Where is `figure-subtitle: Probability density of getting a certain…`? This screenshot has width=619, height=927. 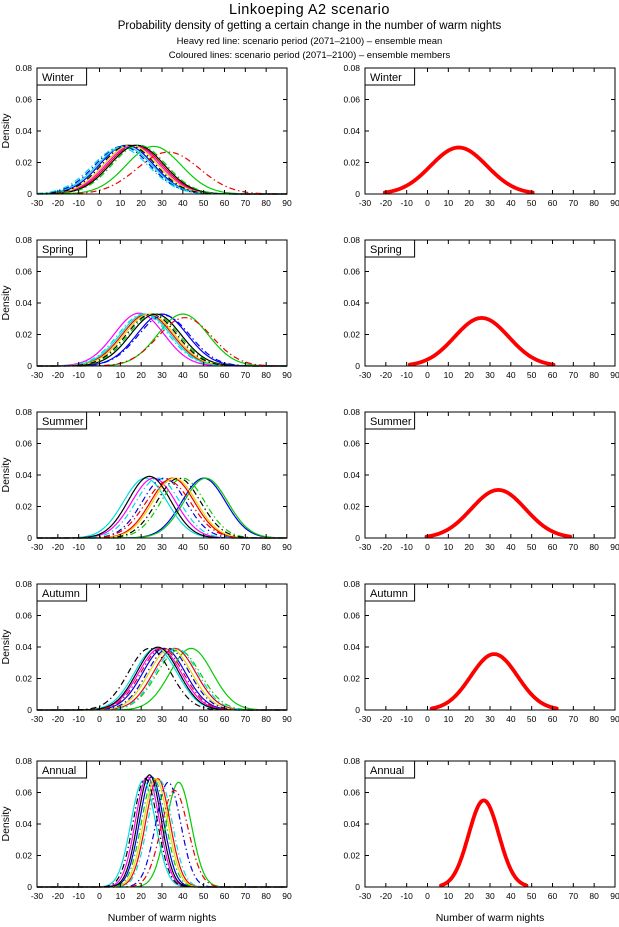 figure-subtitle: Probability density of getting a certain… is located at coordinates (309, 26).